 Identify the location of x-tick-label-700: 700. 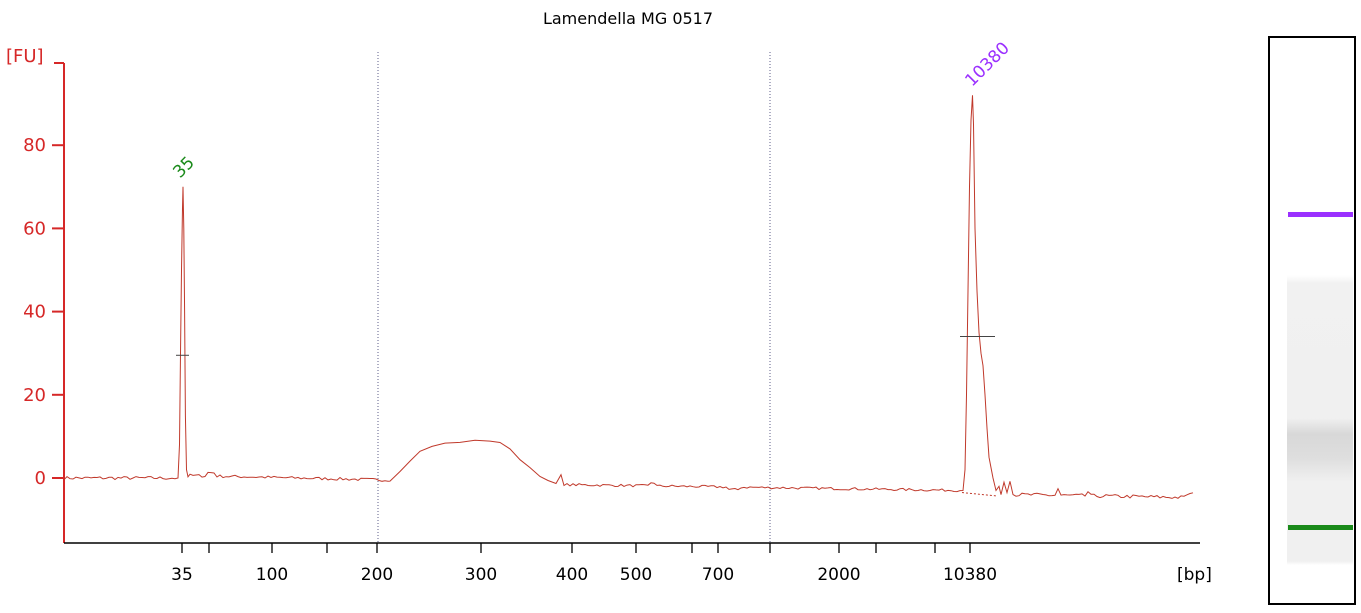
(718, 575).